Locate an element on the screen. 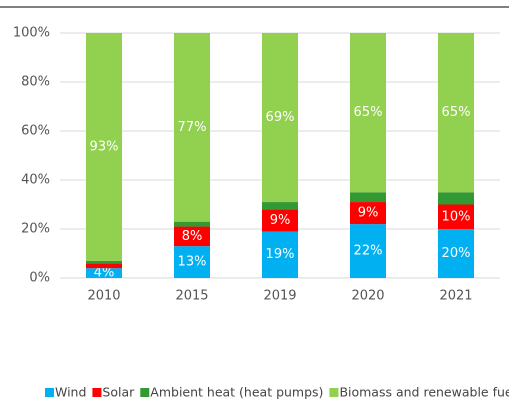 The height and width of the screenshot is (414, 509). data-label: 93% is located at coordinates (104, 146).